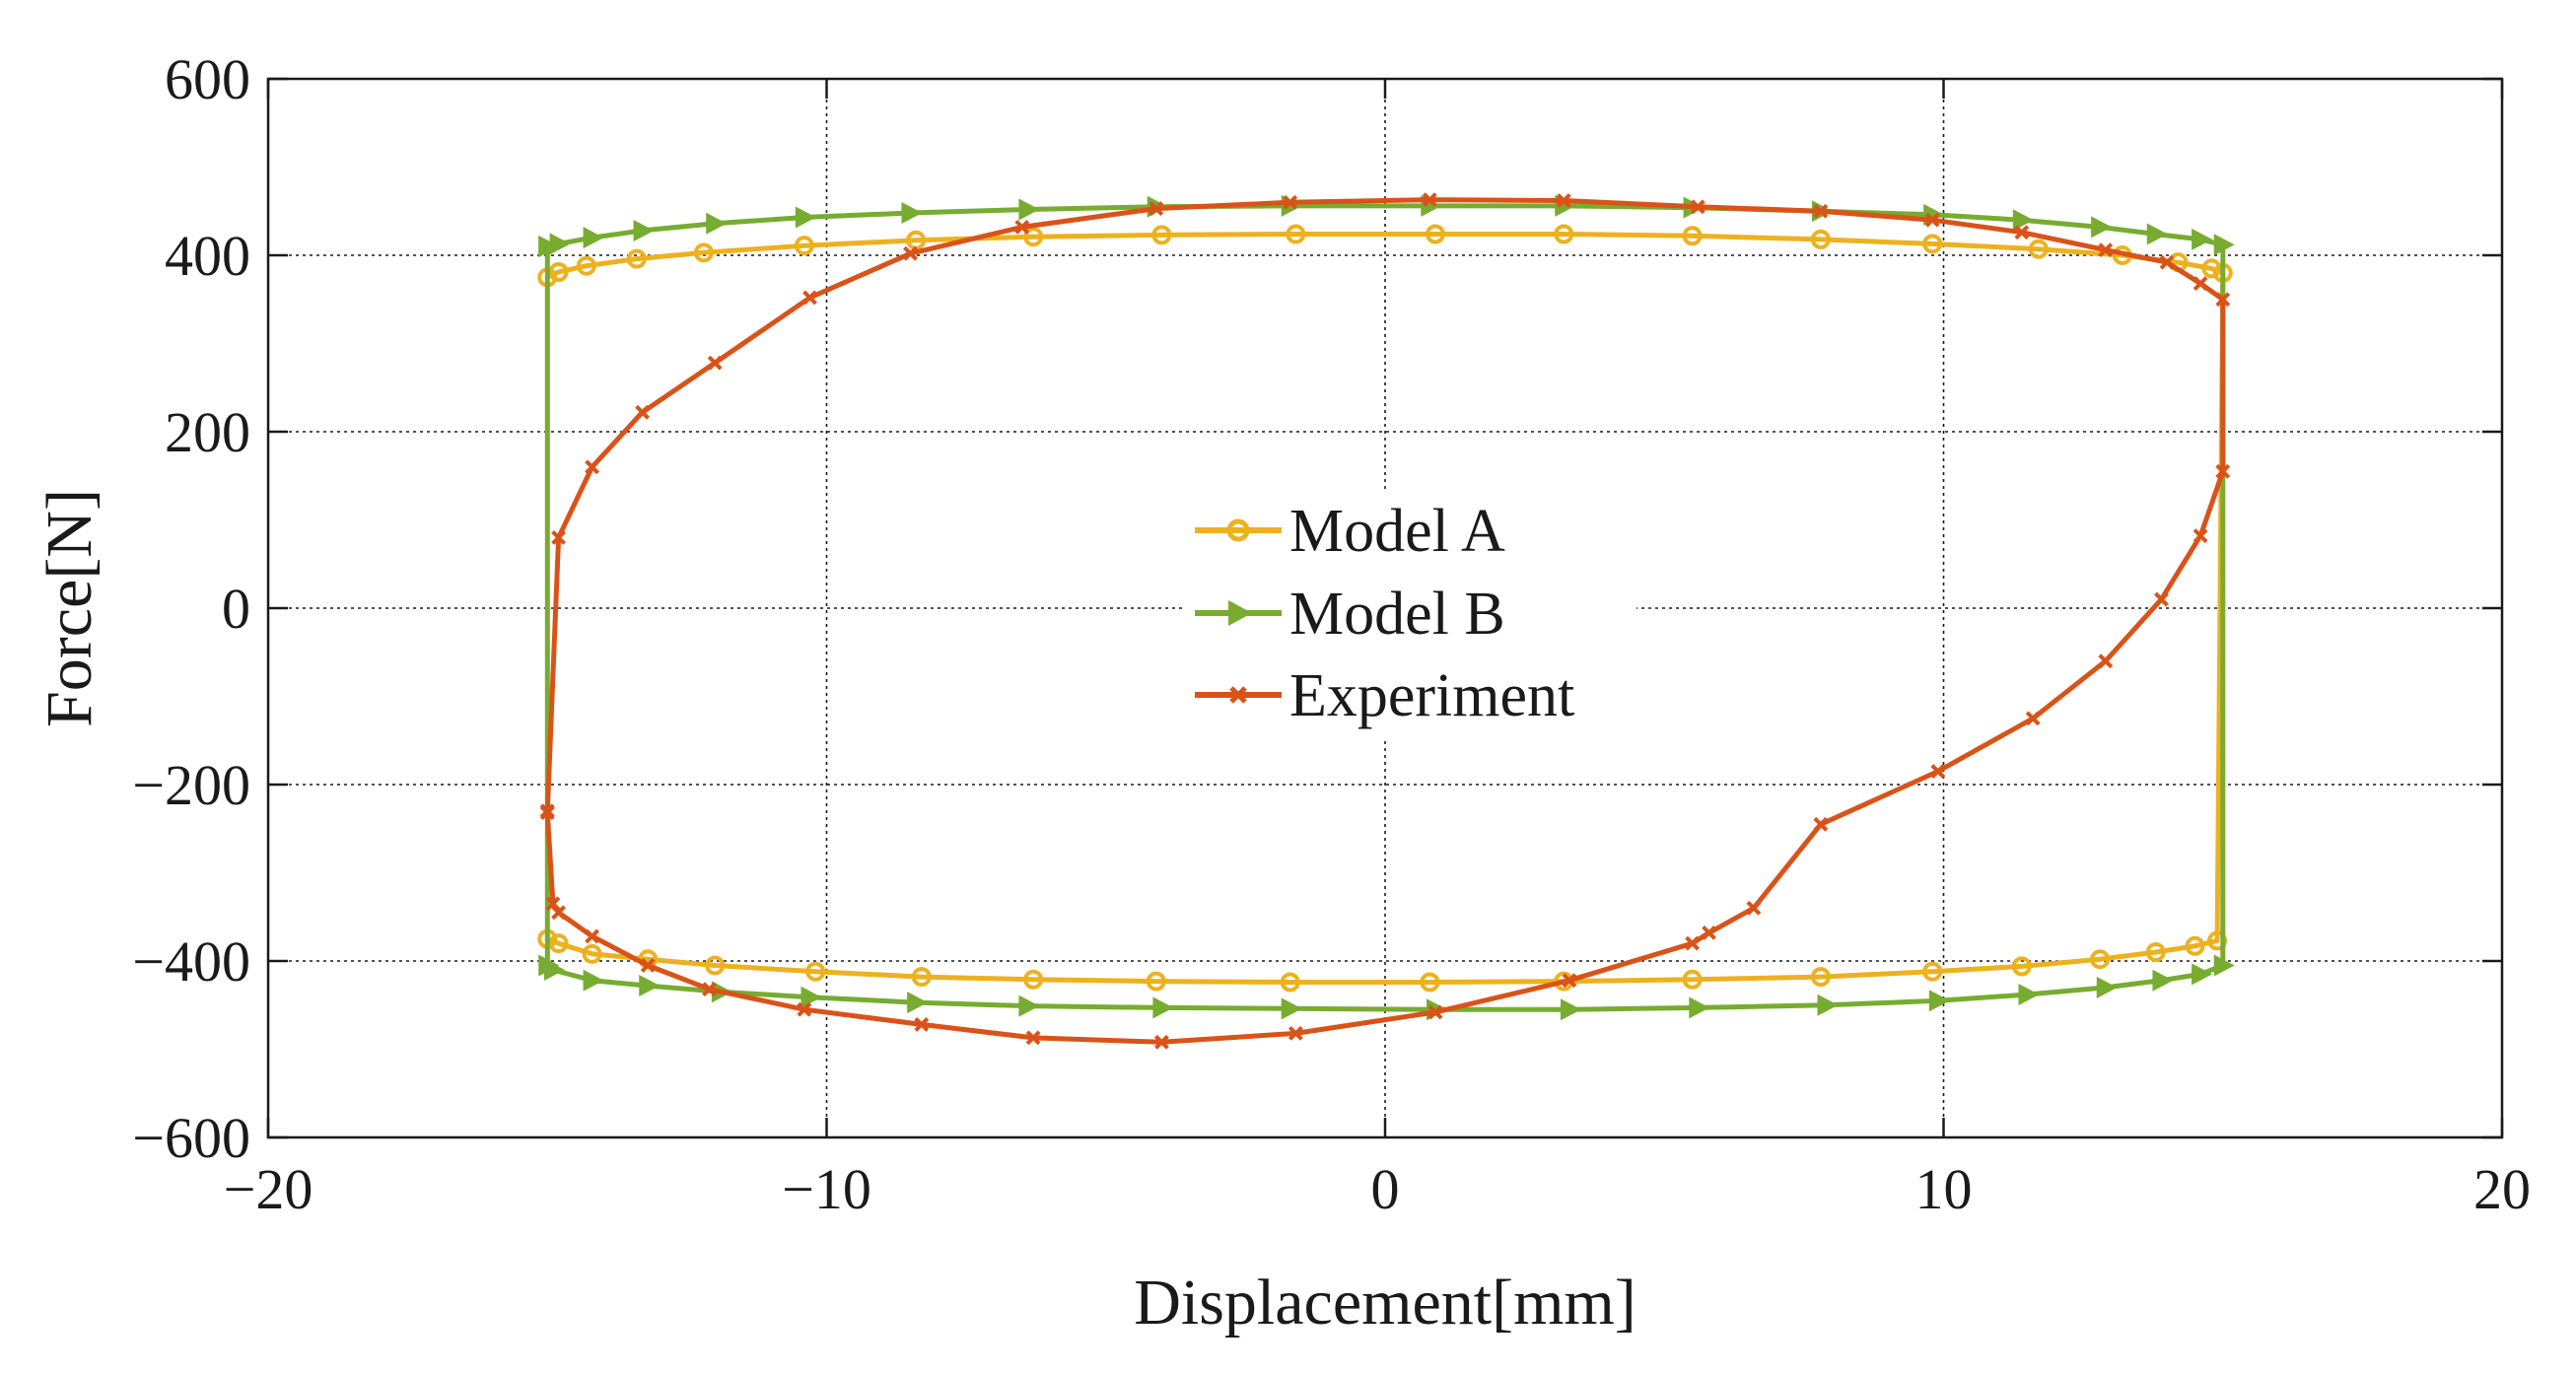 The height and width of the screenshot is (1373, 2576). Describe the element at coordinates (236, 609) in the screenshot. I see `y-tick-label: 0` at that location.